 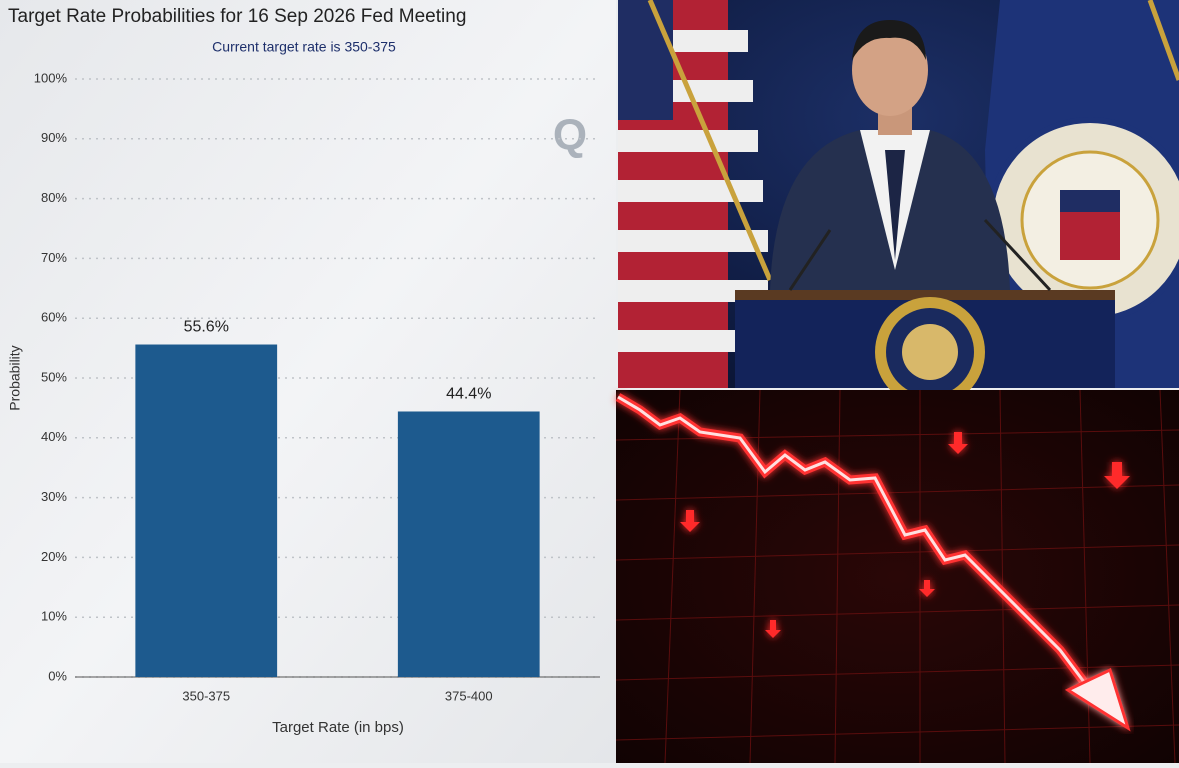 What do you see at coordinates (468, 394) in the screenshot?
I see `data-label: 44.4%` at bounding box center [468, 394].